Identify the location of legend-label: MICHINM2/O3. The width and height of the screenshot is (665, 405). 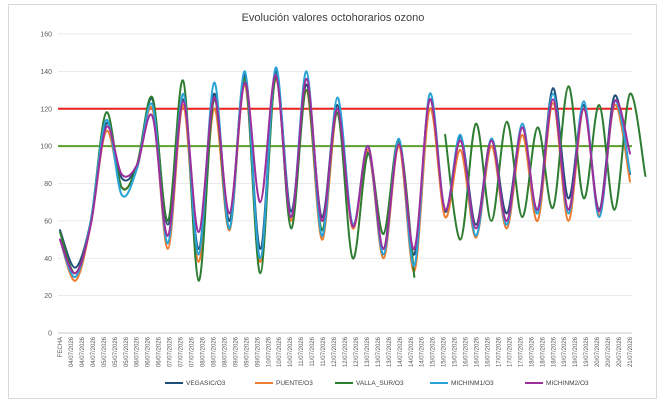
(567, 383).